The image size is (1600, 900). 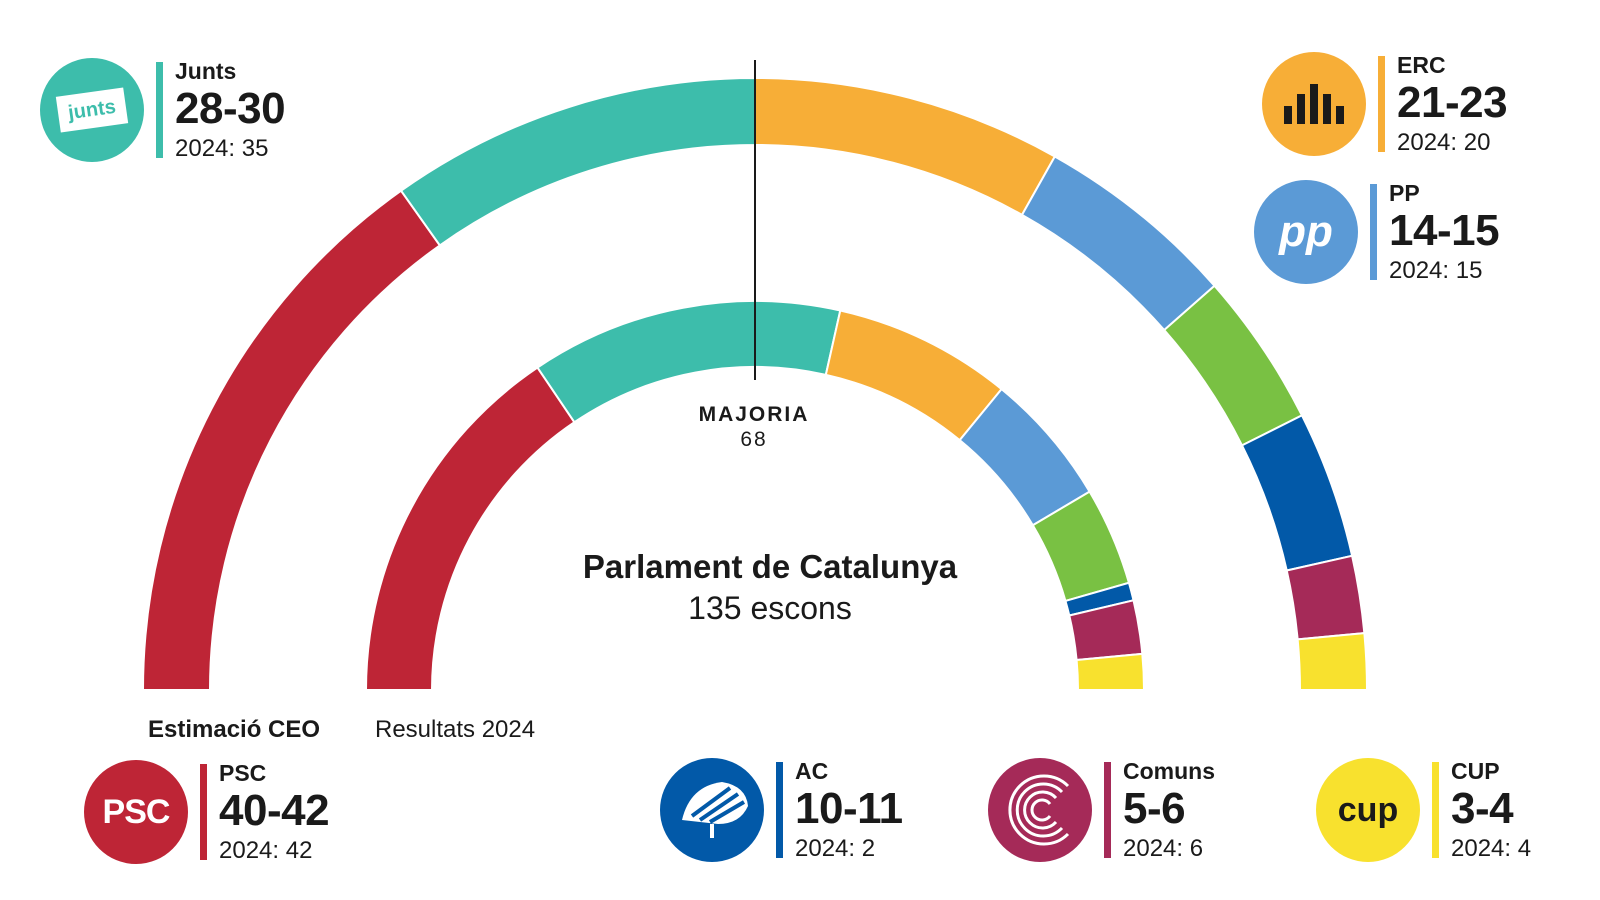 I want to click on psc-logo-icon: PSC, so click(x=136, y=812).